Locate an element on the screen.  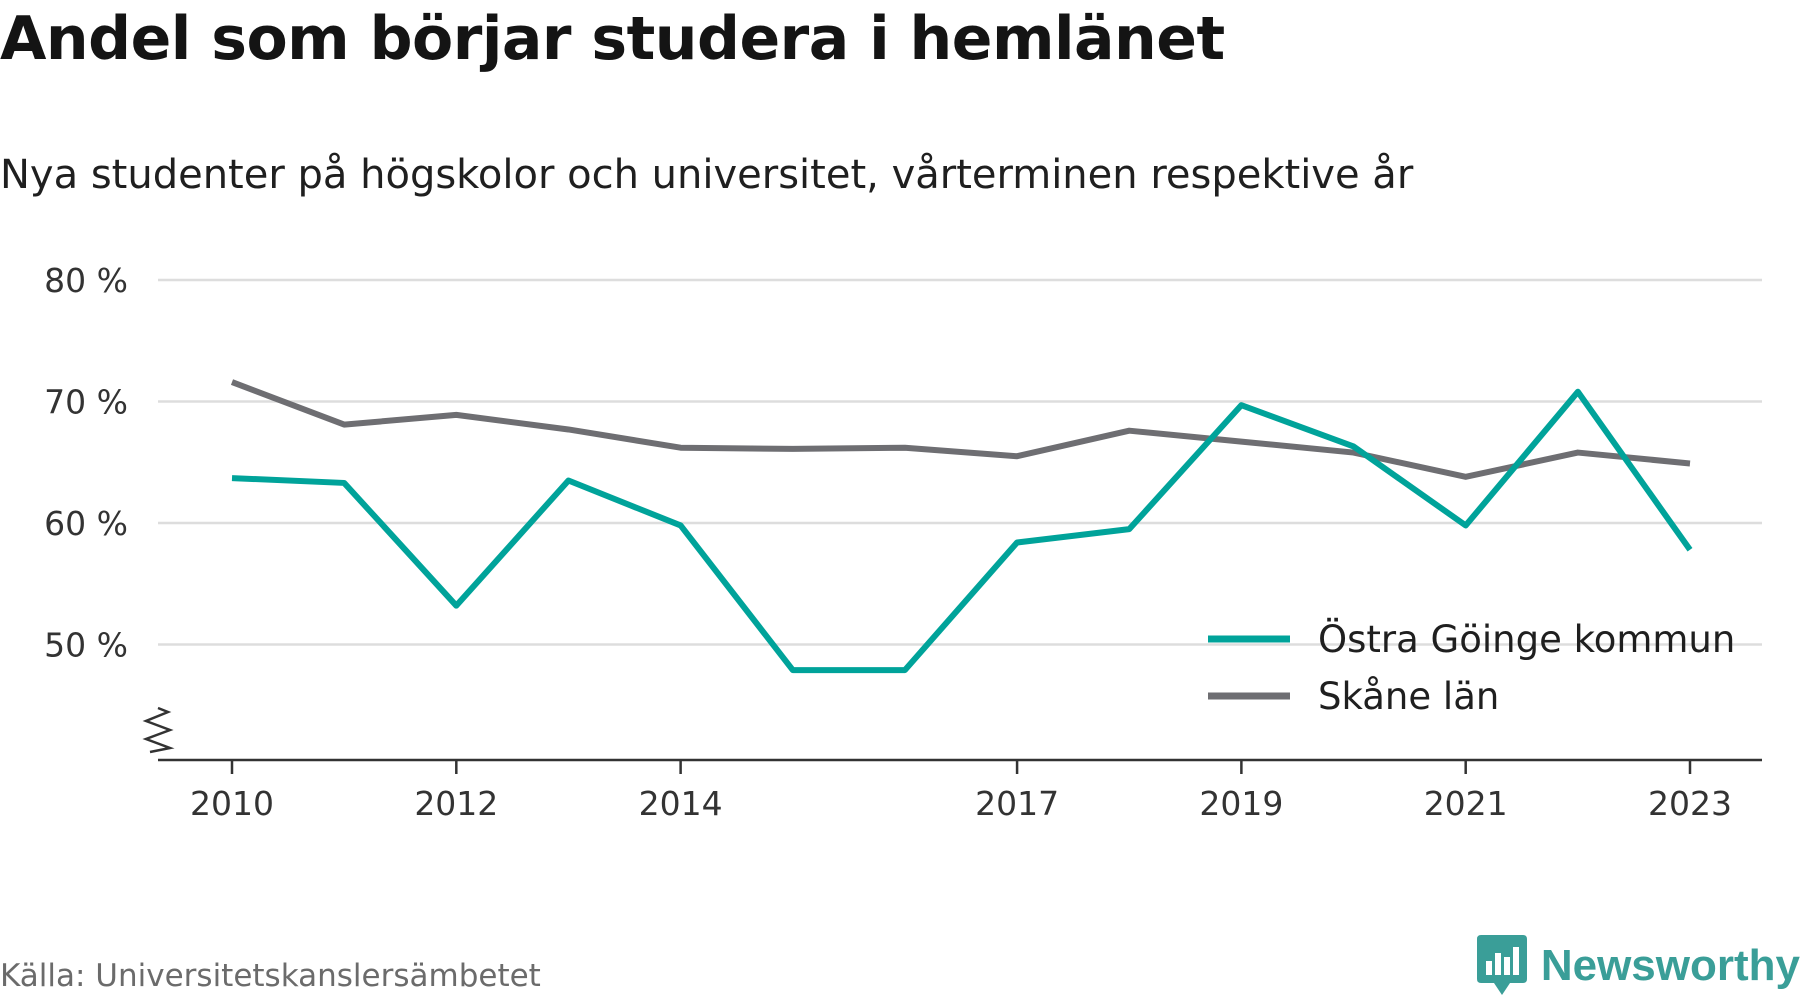
source-note: Källa: Universitetskanslersämbetet is located at coordinates (270, 976).